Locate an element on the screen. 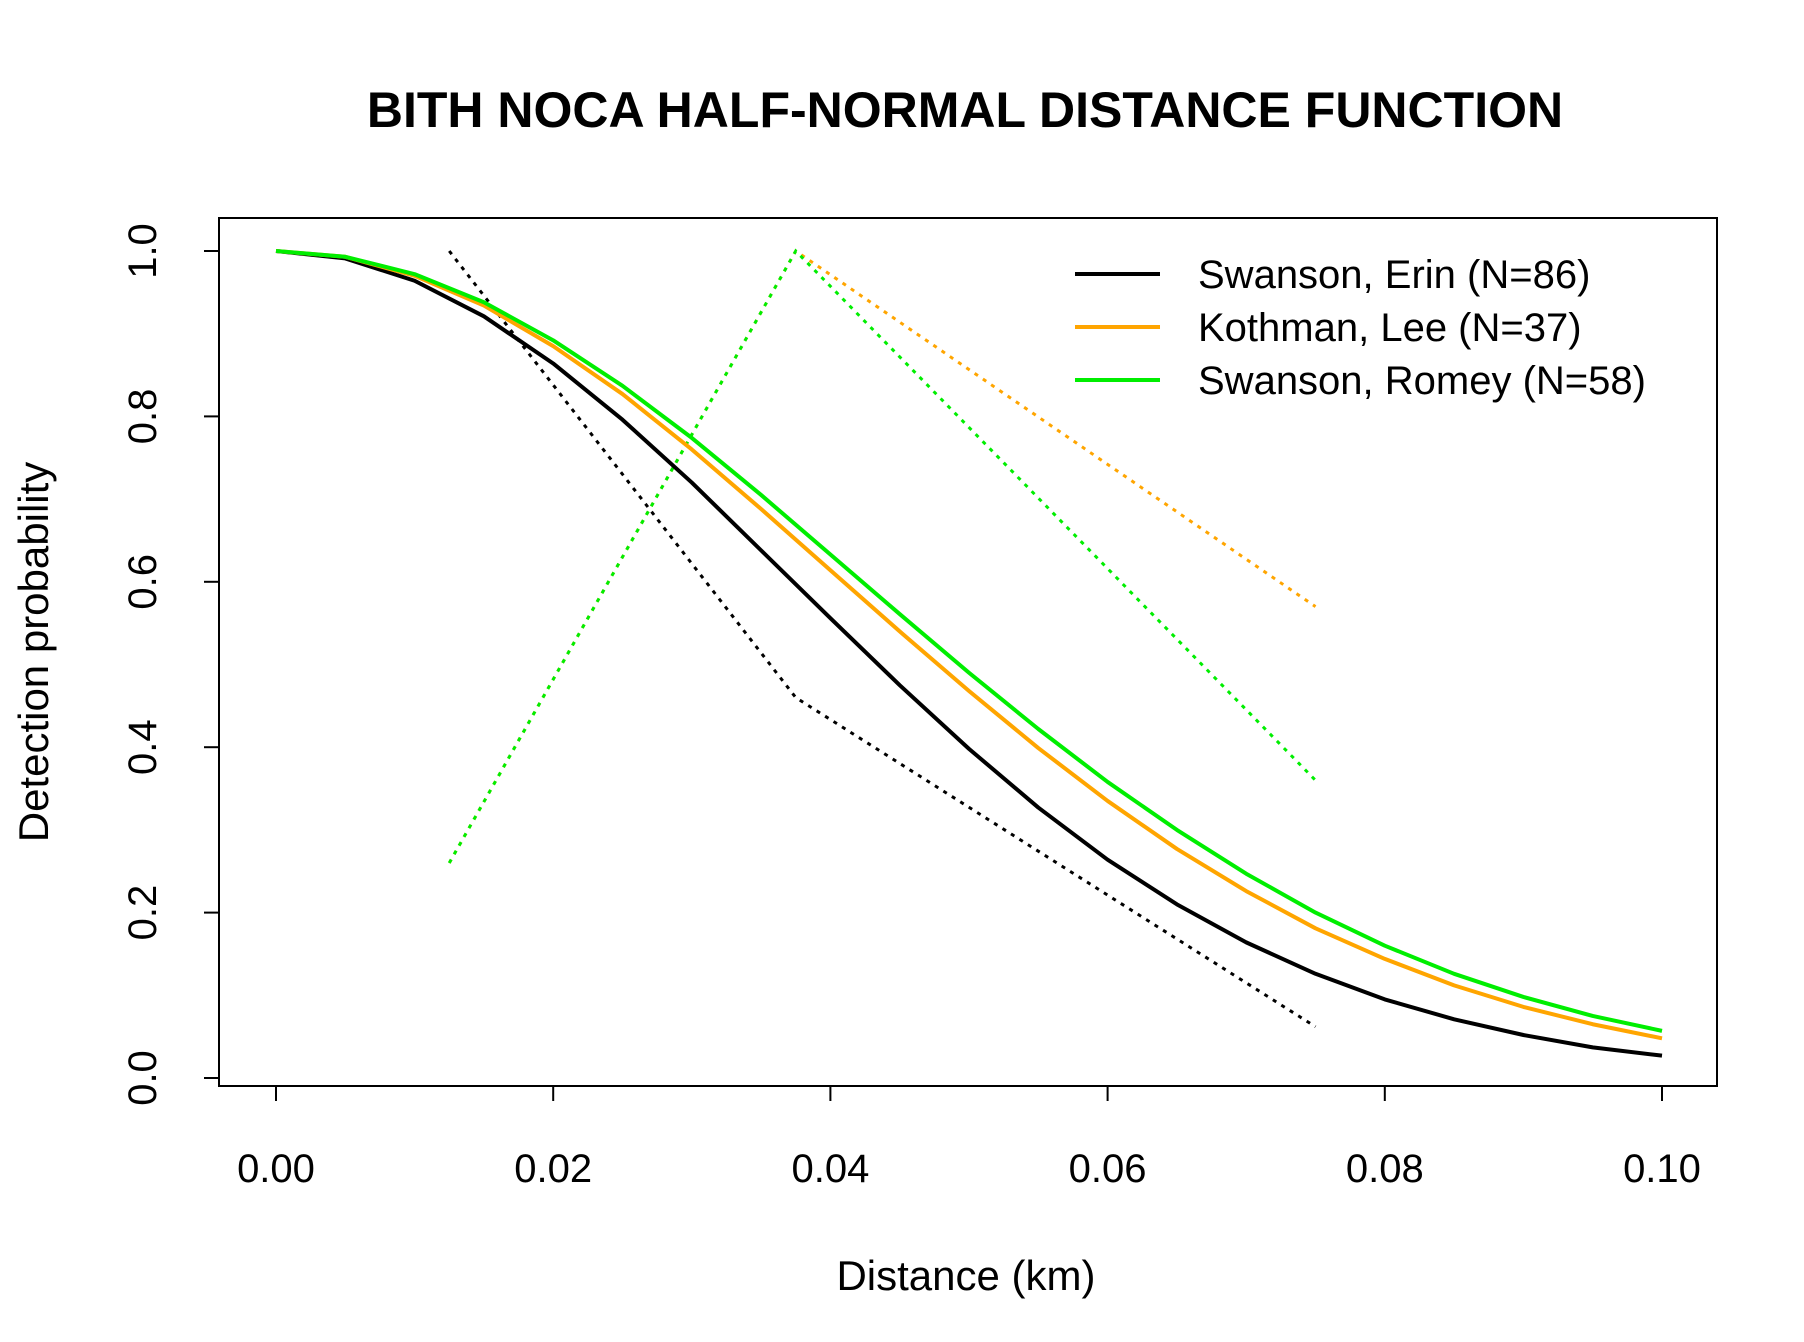 This screenshot has height=1342, width=1804. y-axis-label: Detection probability is located at coordinates (33, 652).